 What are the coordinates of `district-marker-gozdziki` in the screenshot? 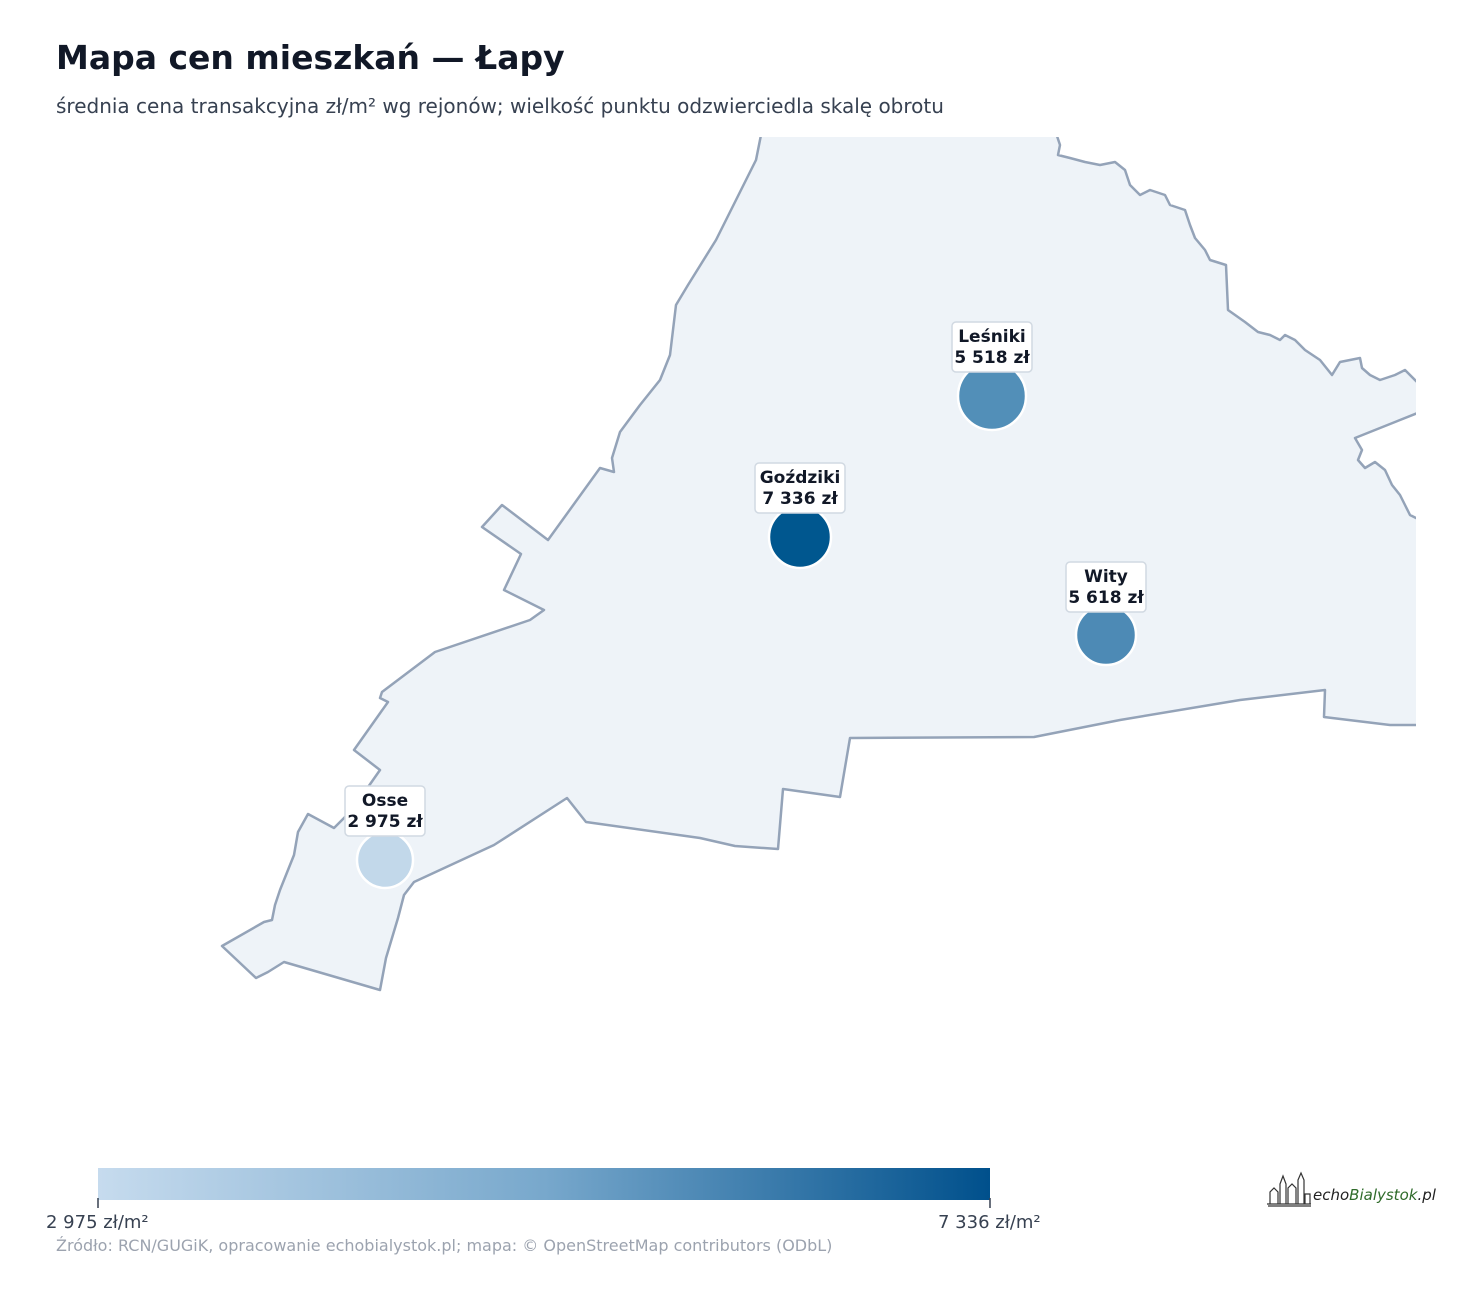 It's located at (800, 537).